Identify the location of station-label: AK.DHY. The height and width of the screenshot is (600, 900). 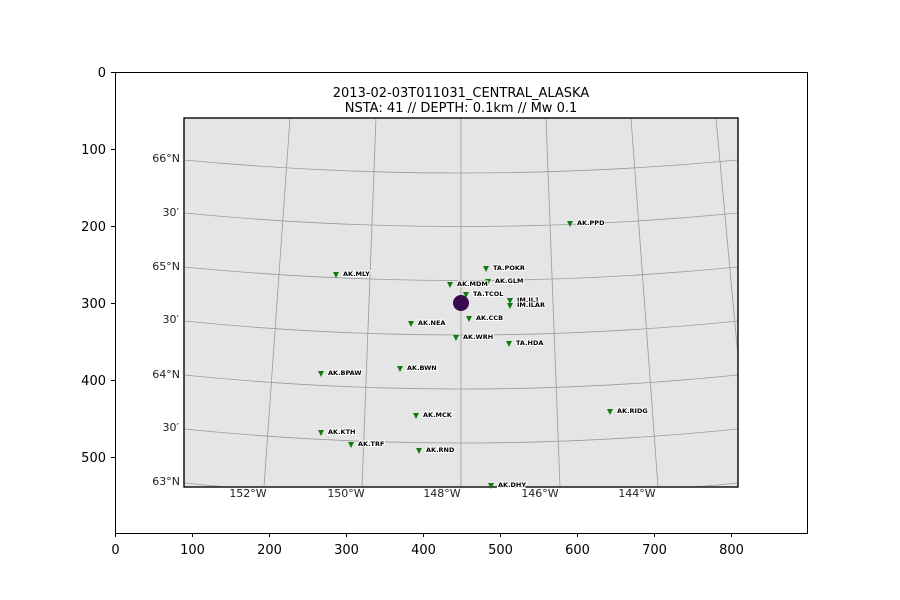
(512, 485).